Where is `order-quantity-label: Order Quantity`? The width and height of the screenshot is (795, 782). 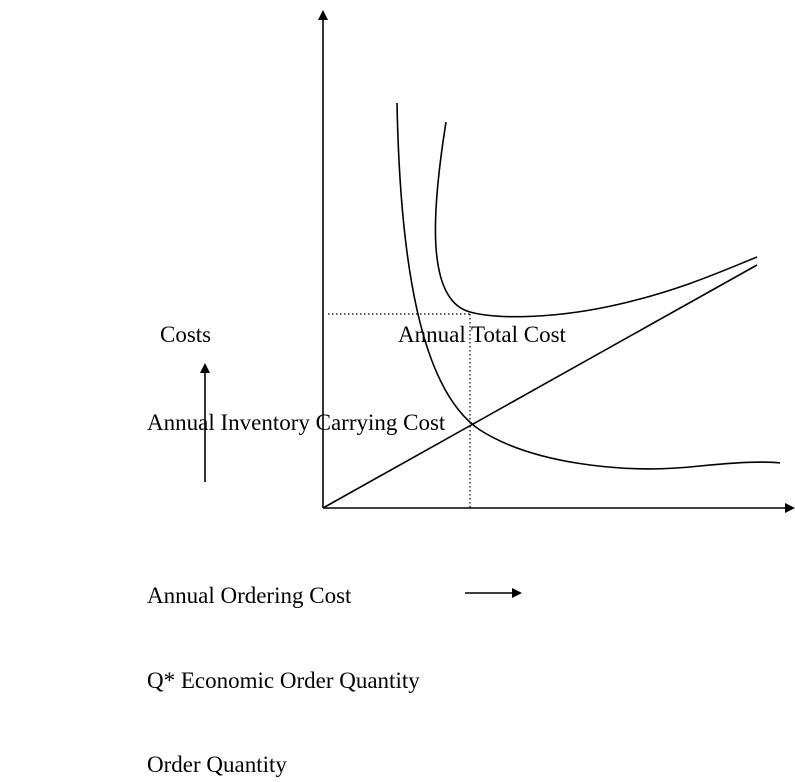
order-quantity-label: Order Quantity is located at coordinates (217, 764).